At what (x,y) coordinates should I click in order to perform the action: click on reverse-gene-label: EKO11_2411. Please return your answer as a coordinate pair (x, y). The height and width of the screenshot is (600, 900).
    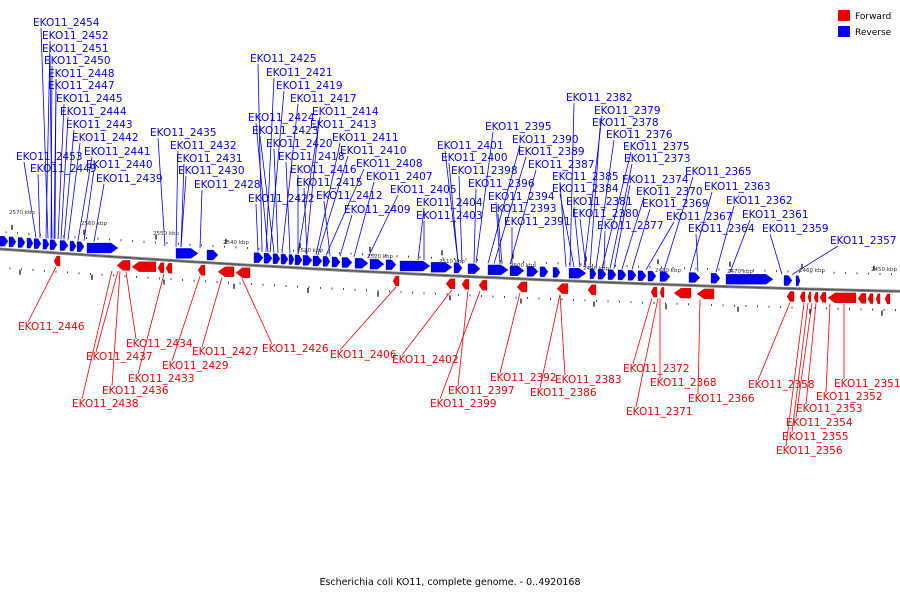
    Looking at the image, I should click on (365, 138).